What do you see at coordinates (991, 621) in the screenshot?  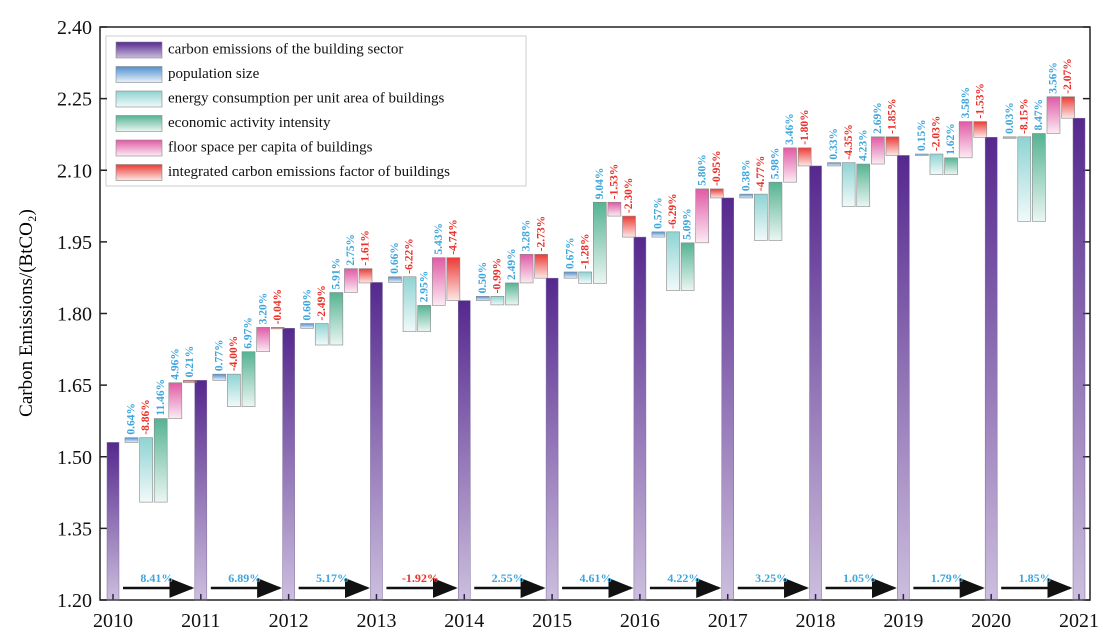 I see `x-tick-label: 2020` at bounding box center [991, 621].